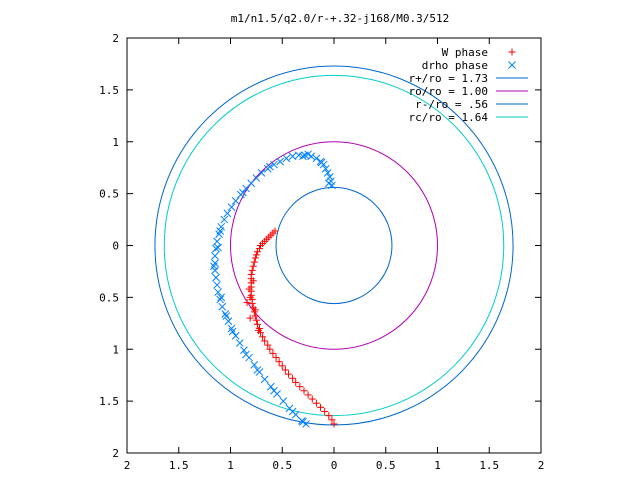  Describe the element at coordinates (465, 52) in the screenshot. I see `legend-label: W phase` at that location.